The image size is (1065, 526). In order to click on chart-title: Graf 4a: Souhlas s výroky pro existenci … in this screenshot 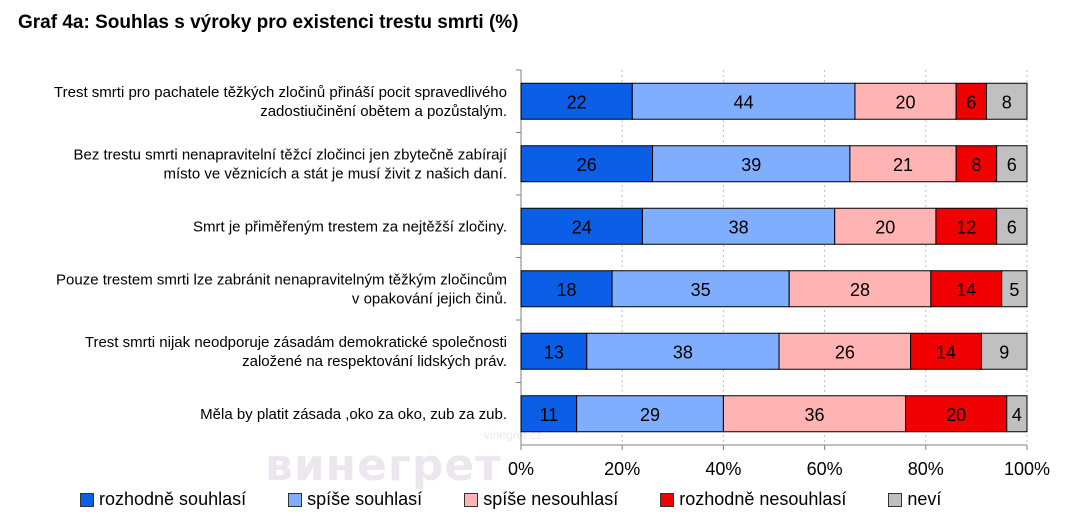, I will do `click(268, 22)`.